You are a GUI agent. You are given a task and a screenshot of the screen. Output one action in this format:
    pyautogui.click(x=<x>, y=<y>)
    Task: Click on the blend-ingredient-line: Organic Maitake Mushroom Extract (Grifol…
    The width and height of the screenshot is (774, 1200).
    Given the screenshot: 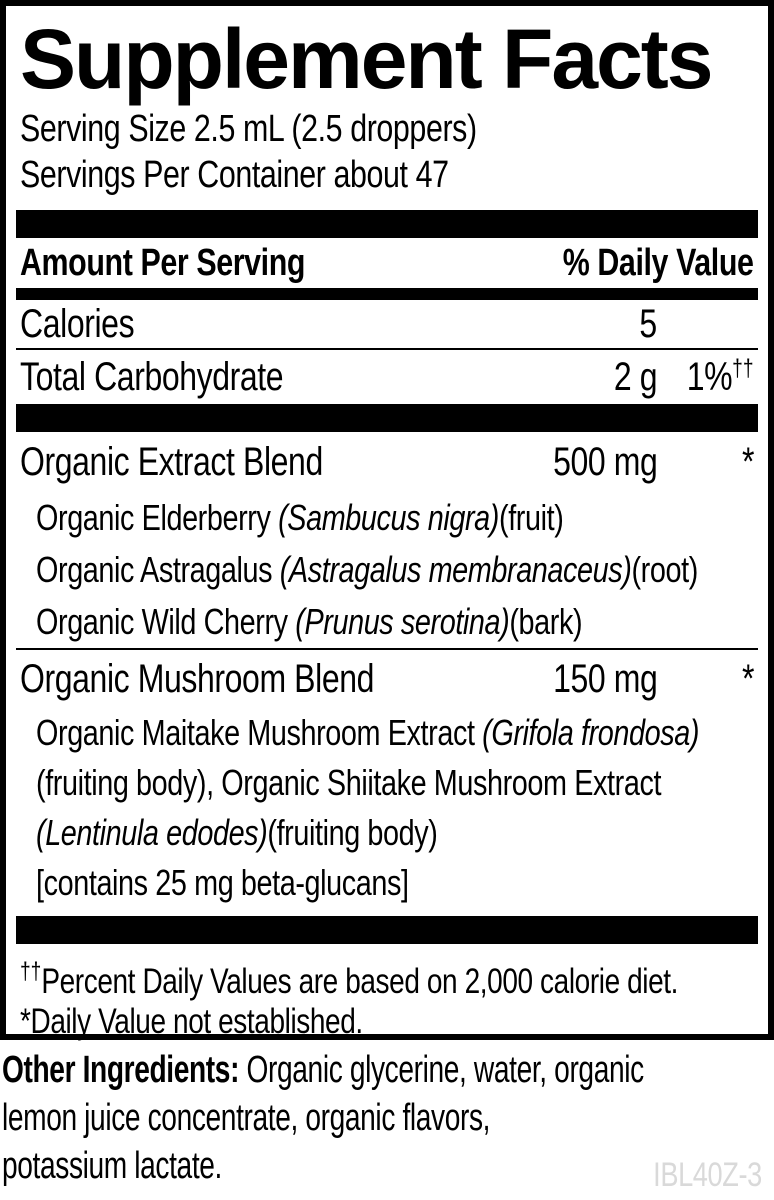 What is the action you would take?
    pyautogui.click(x=368, y=732)
    